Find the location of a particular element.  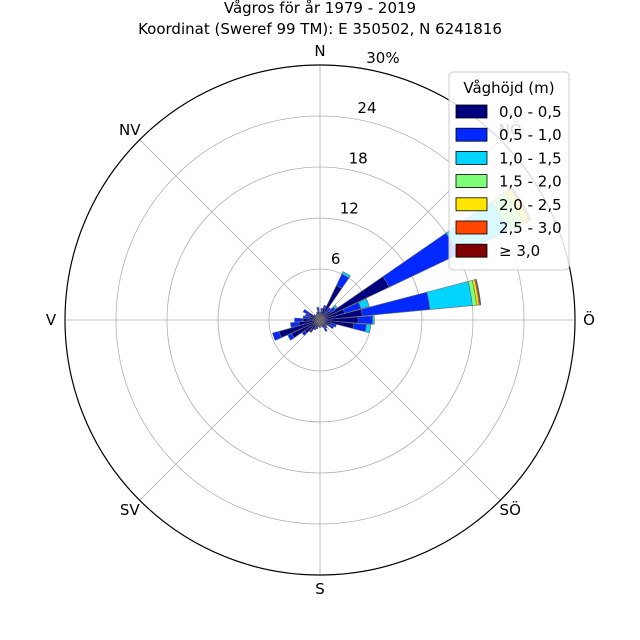

direction-label: NV is located at coordinates (130, 130).